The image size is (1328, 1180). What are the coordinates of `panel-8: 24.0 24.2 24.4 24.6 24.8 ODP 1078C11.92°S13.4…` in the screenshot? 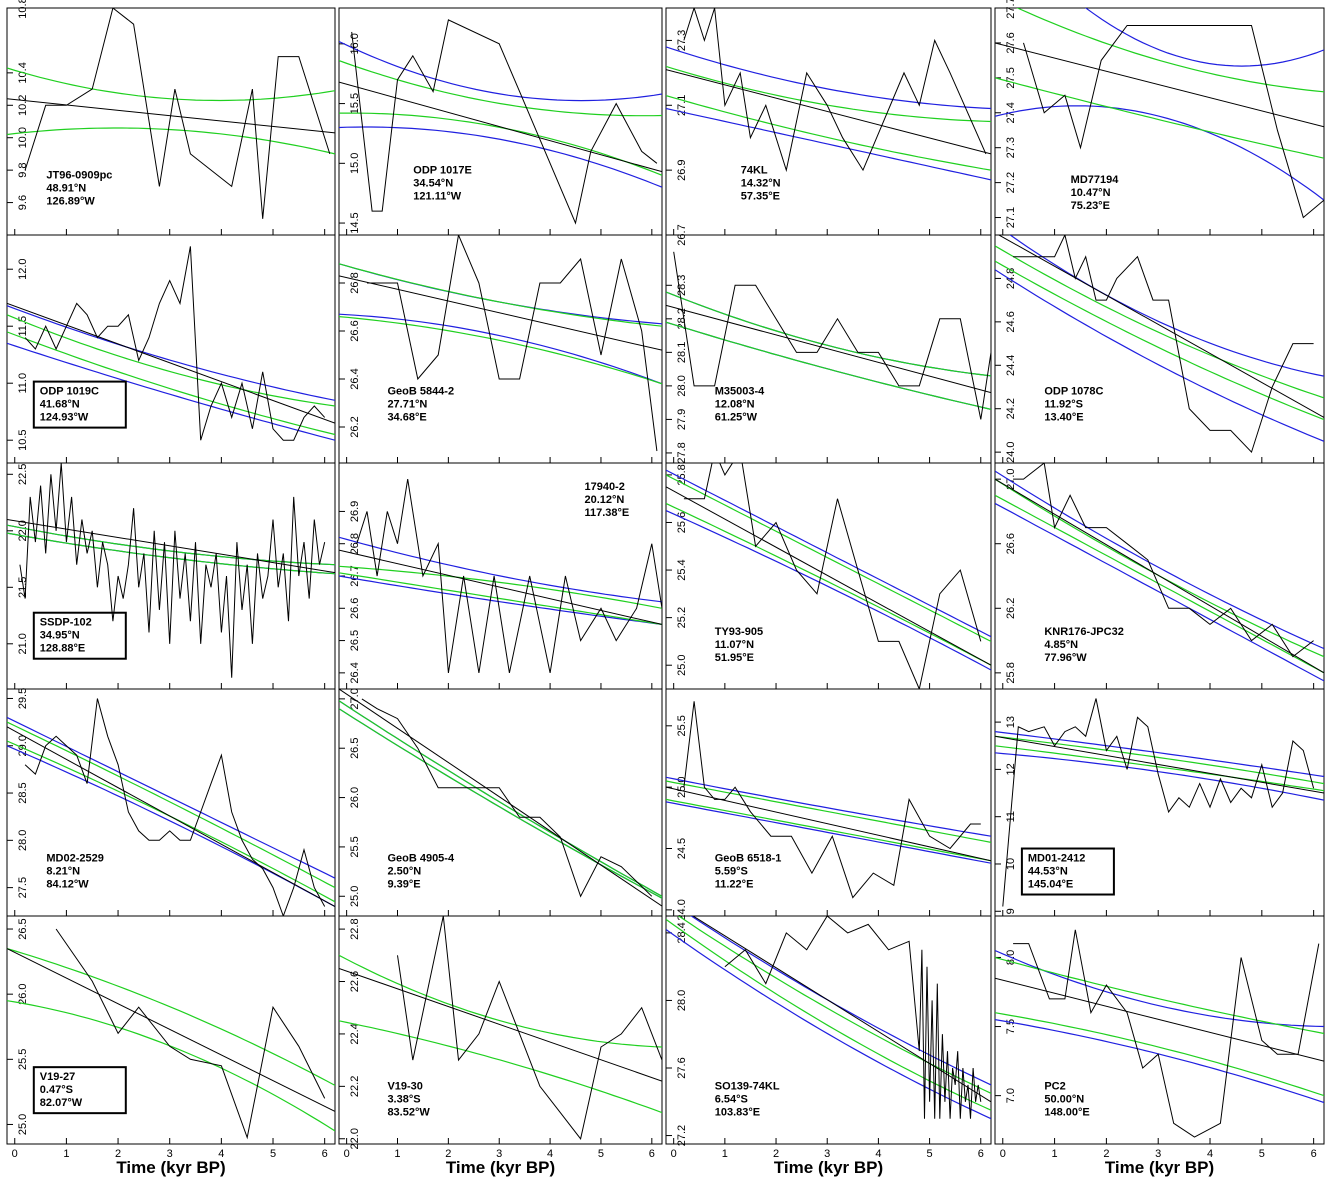 It's located at (1159, 349).